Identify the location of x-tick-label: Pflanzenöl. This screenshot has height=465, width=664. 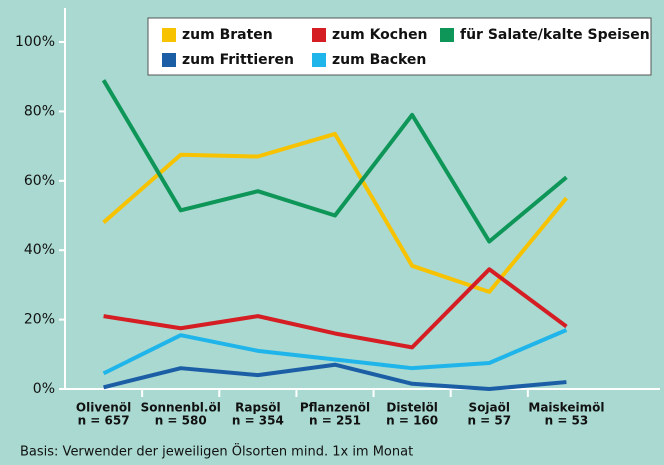
(335, 408).